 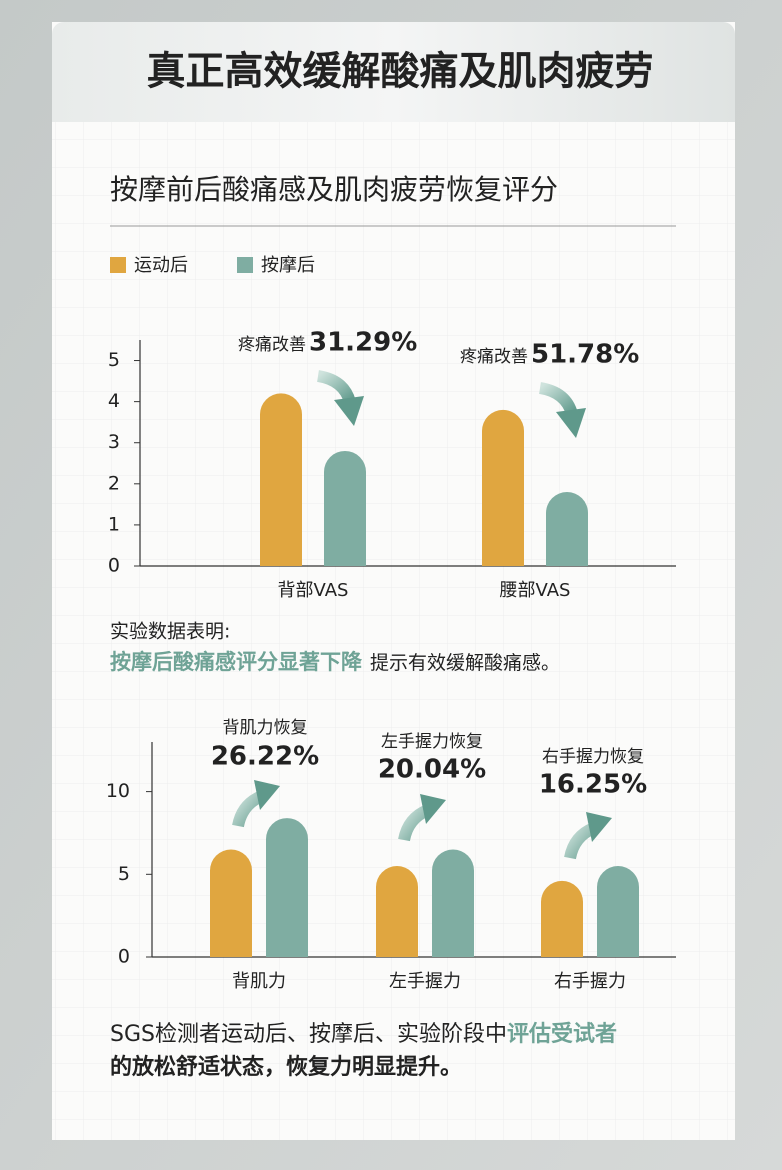 What do you see at coordinates (593, 785) in the screenshot?
I see `annotation-value: 16.25%` at bounding box center [593, 785].